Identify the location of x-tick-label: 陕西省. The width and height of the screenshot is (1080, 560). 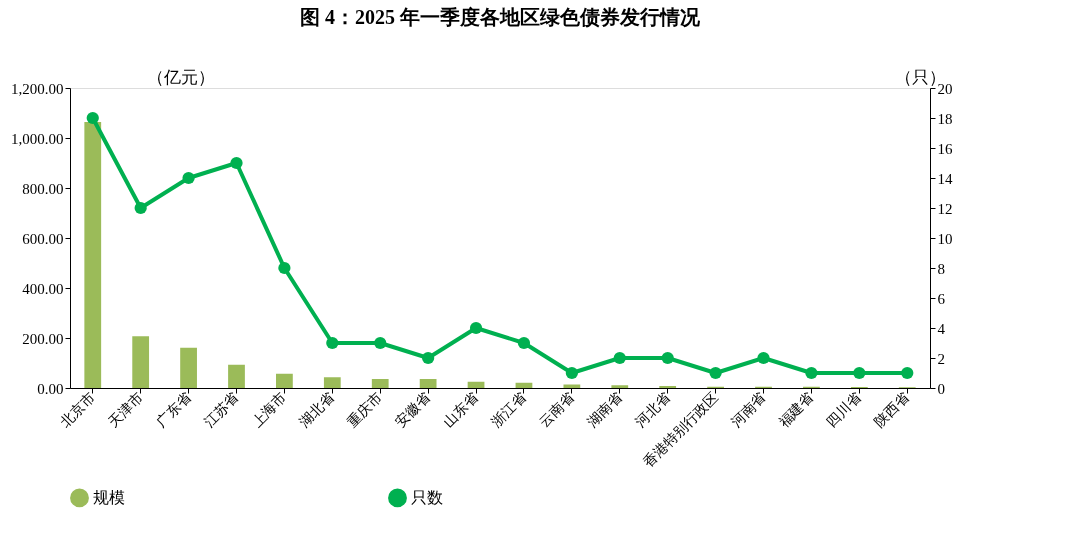
(892, 410).